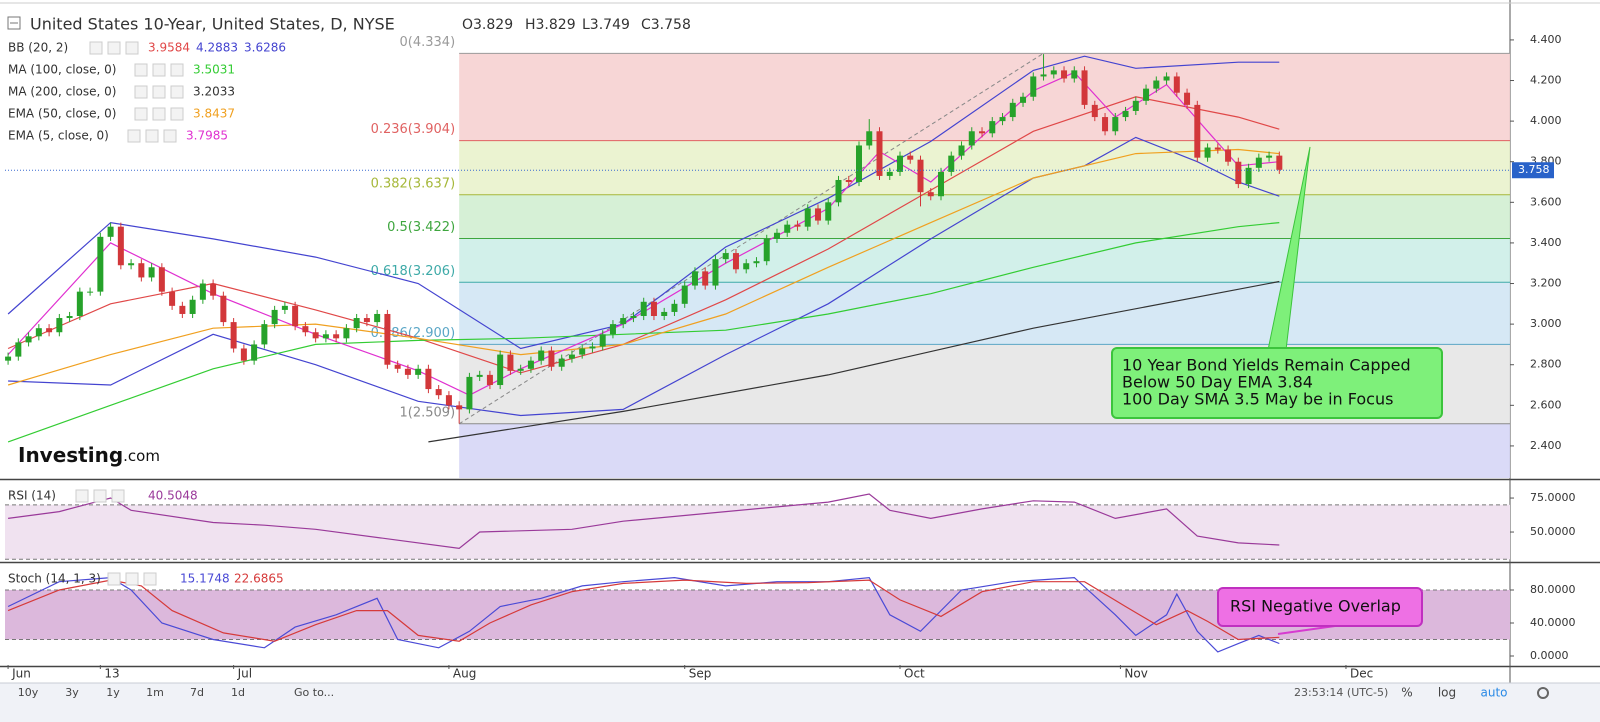  Describe the element at coordinates (155, 692) in the screenshot. I see `range-button: 1m` at that location.